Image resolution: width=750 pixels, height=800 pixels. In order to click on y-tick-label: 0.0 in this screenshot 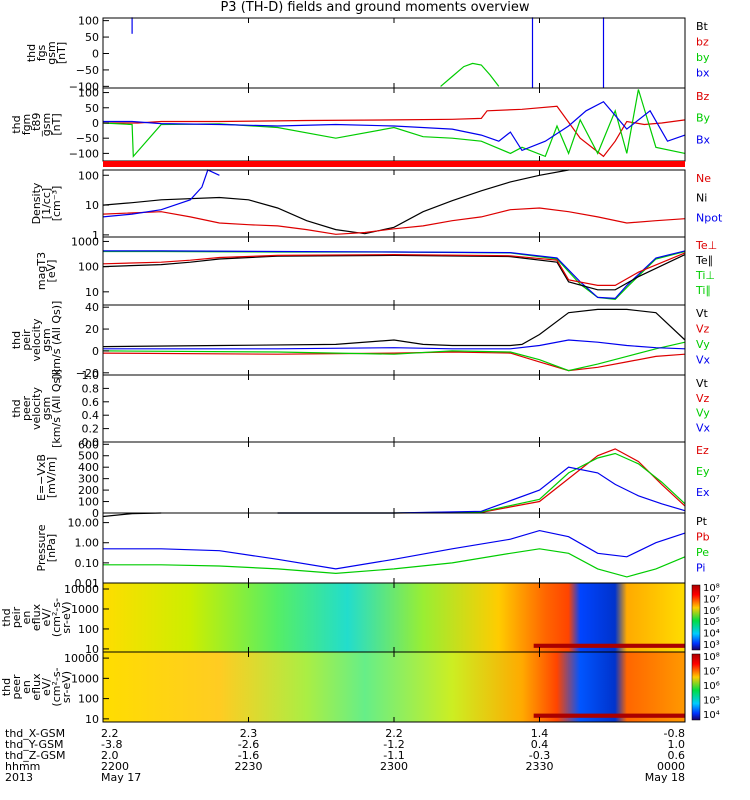, I will do `click(91, 442)`.